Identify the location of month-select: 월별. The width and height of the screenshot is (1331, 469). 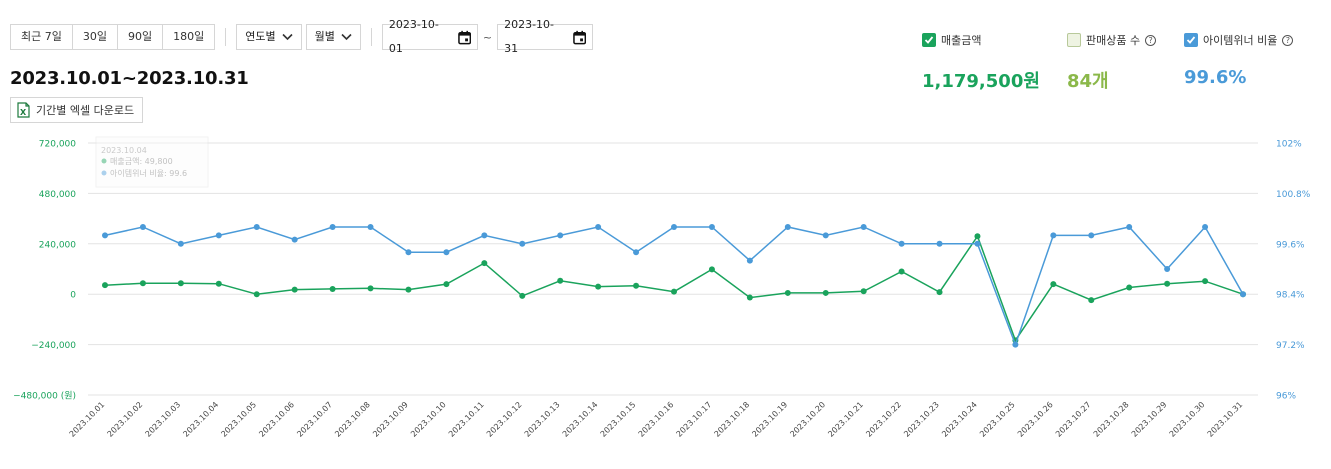
(333, 37).